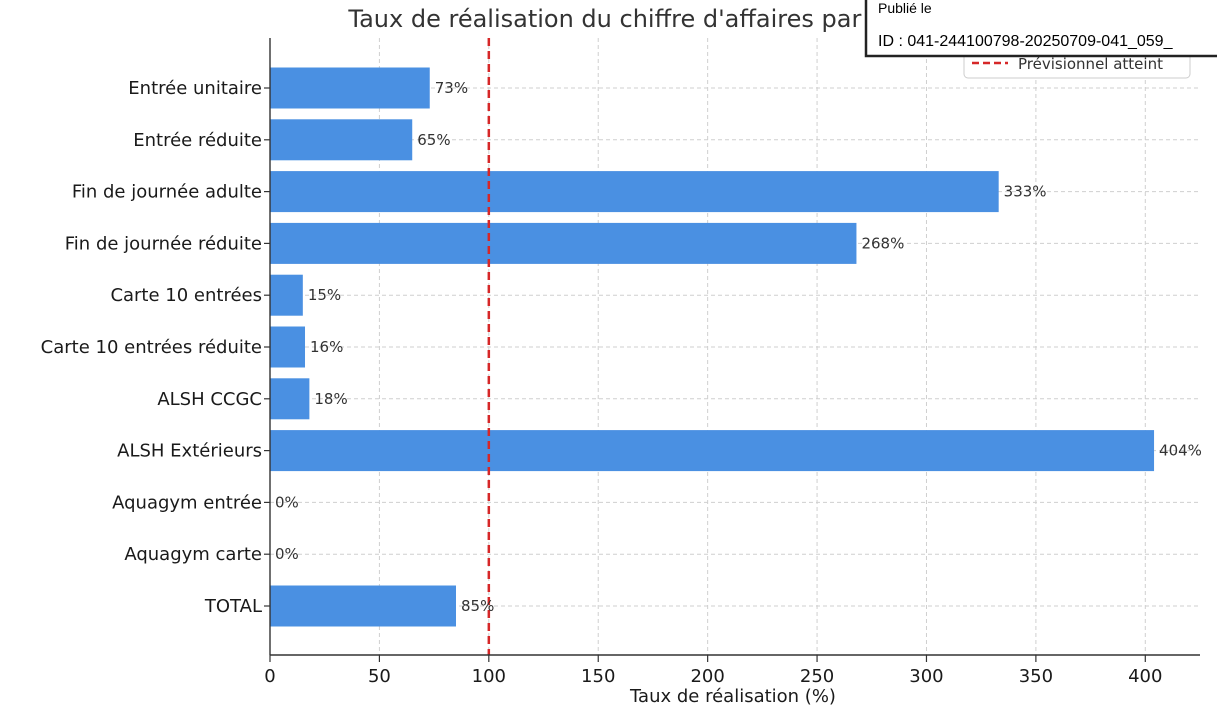  I want to click on data-label: 333%, so click(1025, 192).